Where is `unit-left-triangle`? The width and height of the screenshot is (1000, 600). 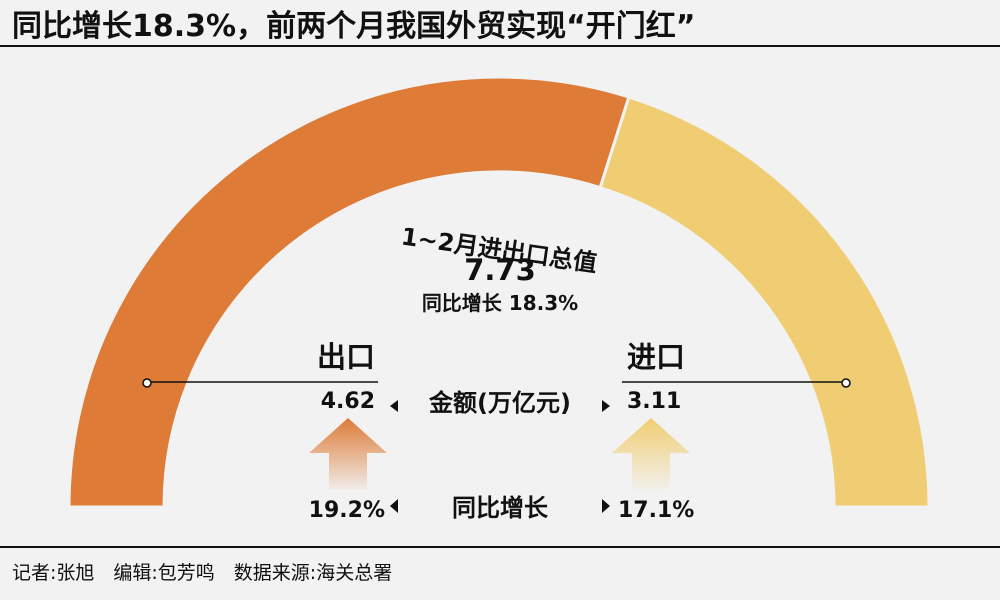 unit-left-triangle is located at coordinates (394, 406).